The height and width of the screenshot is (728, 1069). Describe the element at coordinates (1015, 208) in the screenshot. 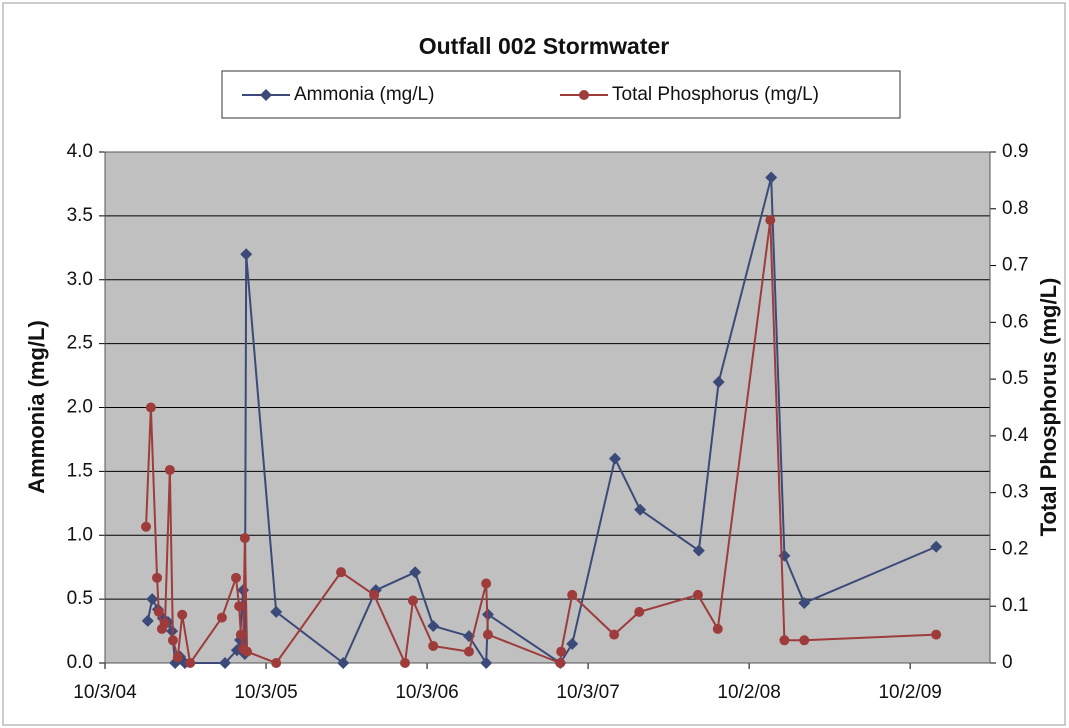

I see `y2-tick-label: 0.8` at that location.